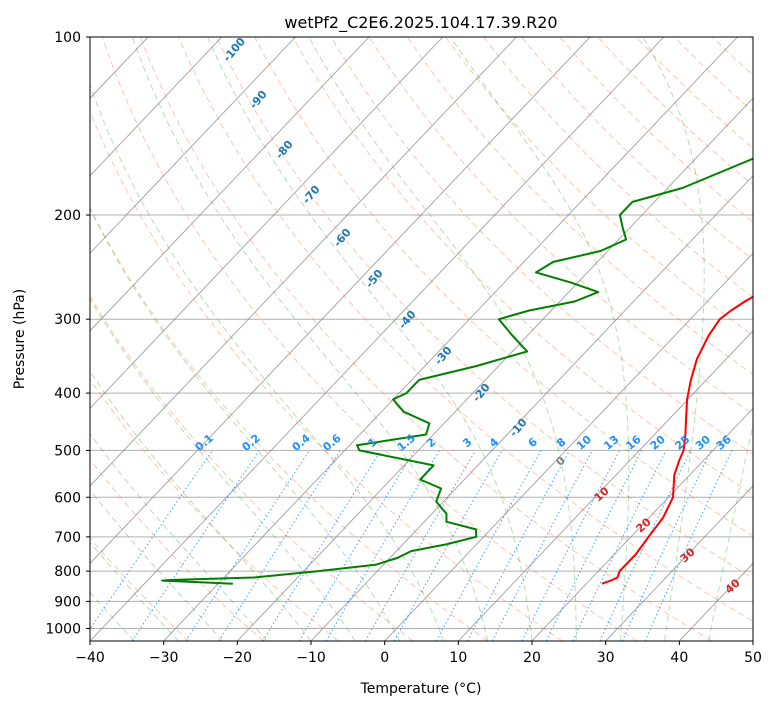 The width and height of the screenshot is (775, 708). What do you see at coordinates (420, 23) in the screenshot?
I see `chart-title: wetPf2_C2E6.2025.104.17.39.R20` at bounding box center [420, 23].